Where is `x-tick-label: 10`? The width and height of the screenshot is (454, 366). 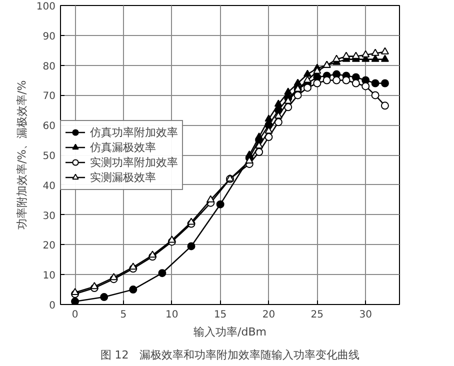 x-tick-label: 10 is located at coordinates (172, 315).